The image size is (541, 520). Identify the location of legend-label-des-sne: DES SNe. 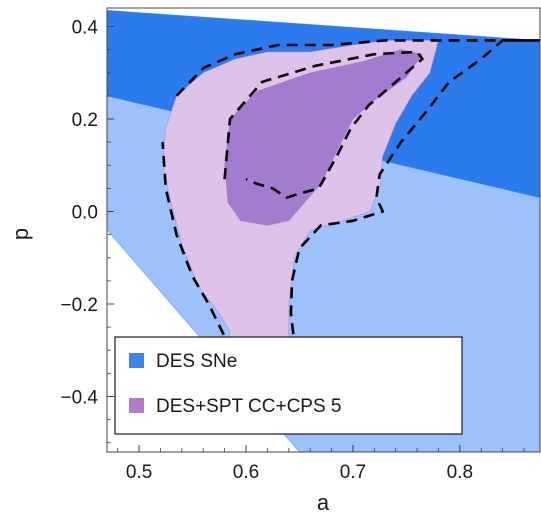
(196, 361).